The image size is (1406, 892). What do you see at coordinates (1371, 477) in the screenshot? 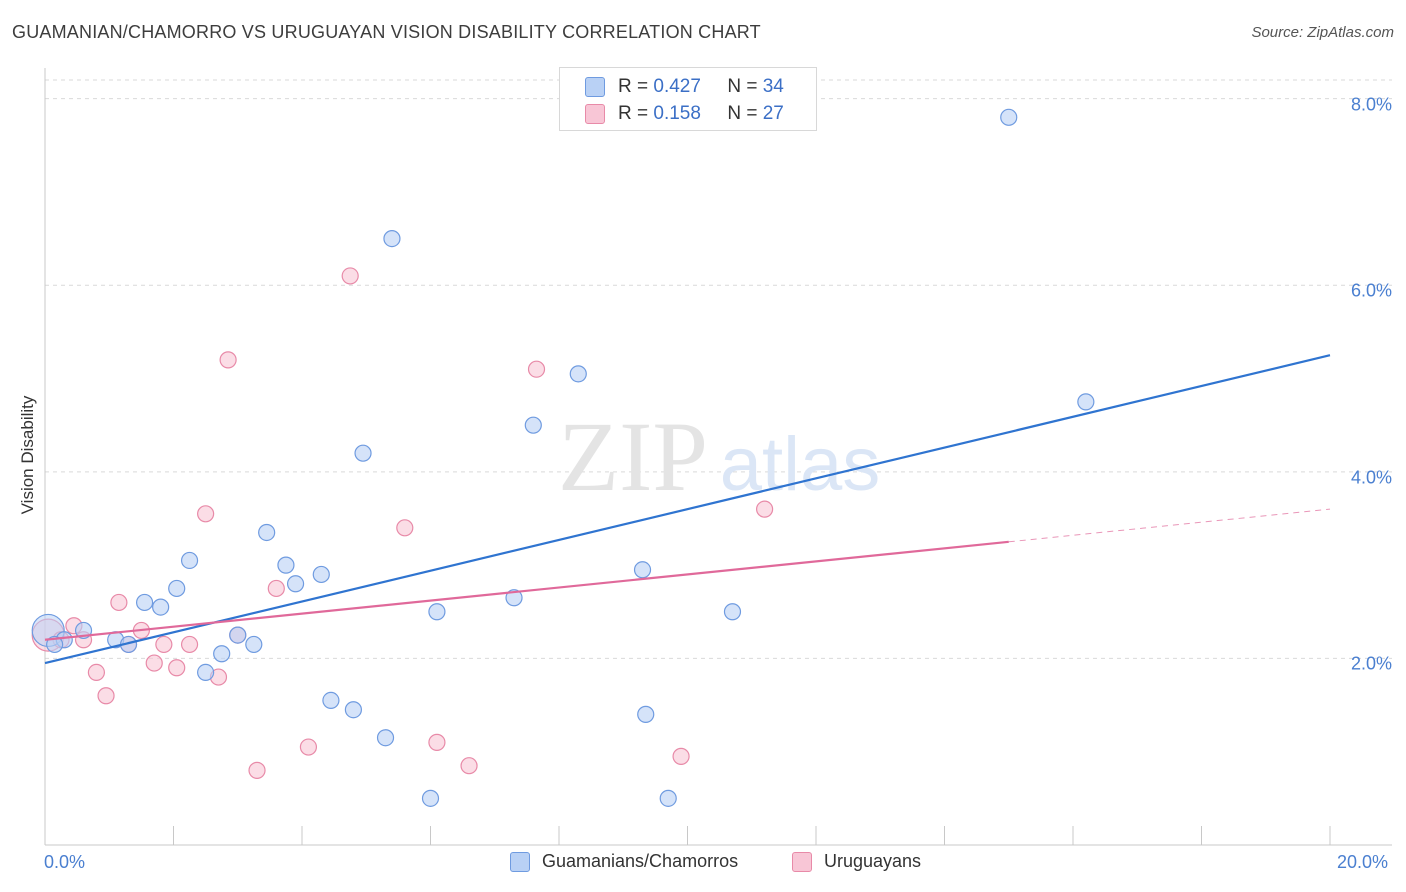
I see `y-tick-label: 4.0%` at bounding box center [1371, 477].